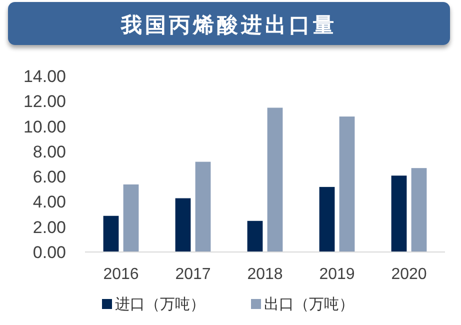 The height and width of the screenshot is (325, 461). Describe the element at coordinates (49, 202) in the screenshot. I see `y-tick-label: 4.00` at that location.